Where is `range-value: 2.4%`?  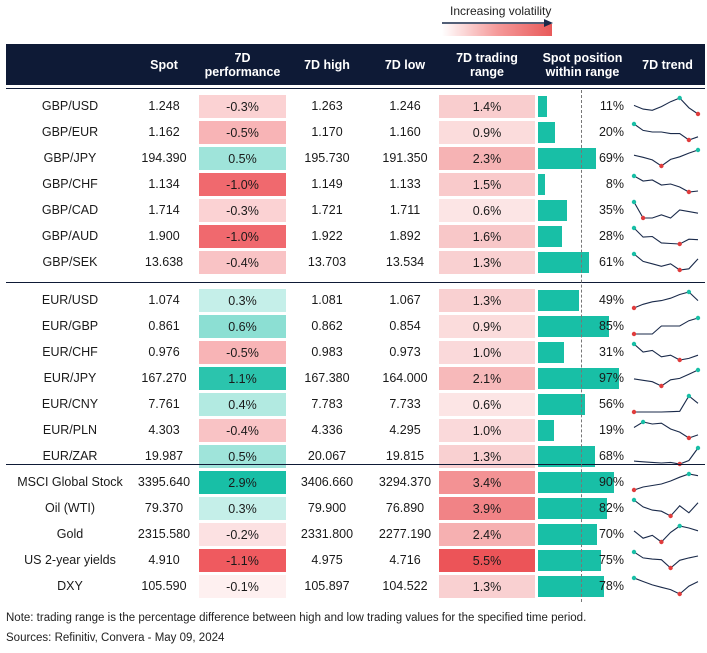 range-value: 2.4% is located at coordinates (487, 534).